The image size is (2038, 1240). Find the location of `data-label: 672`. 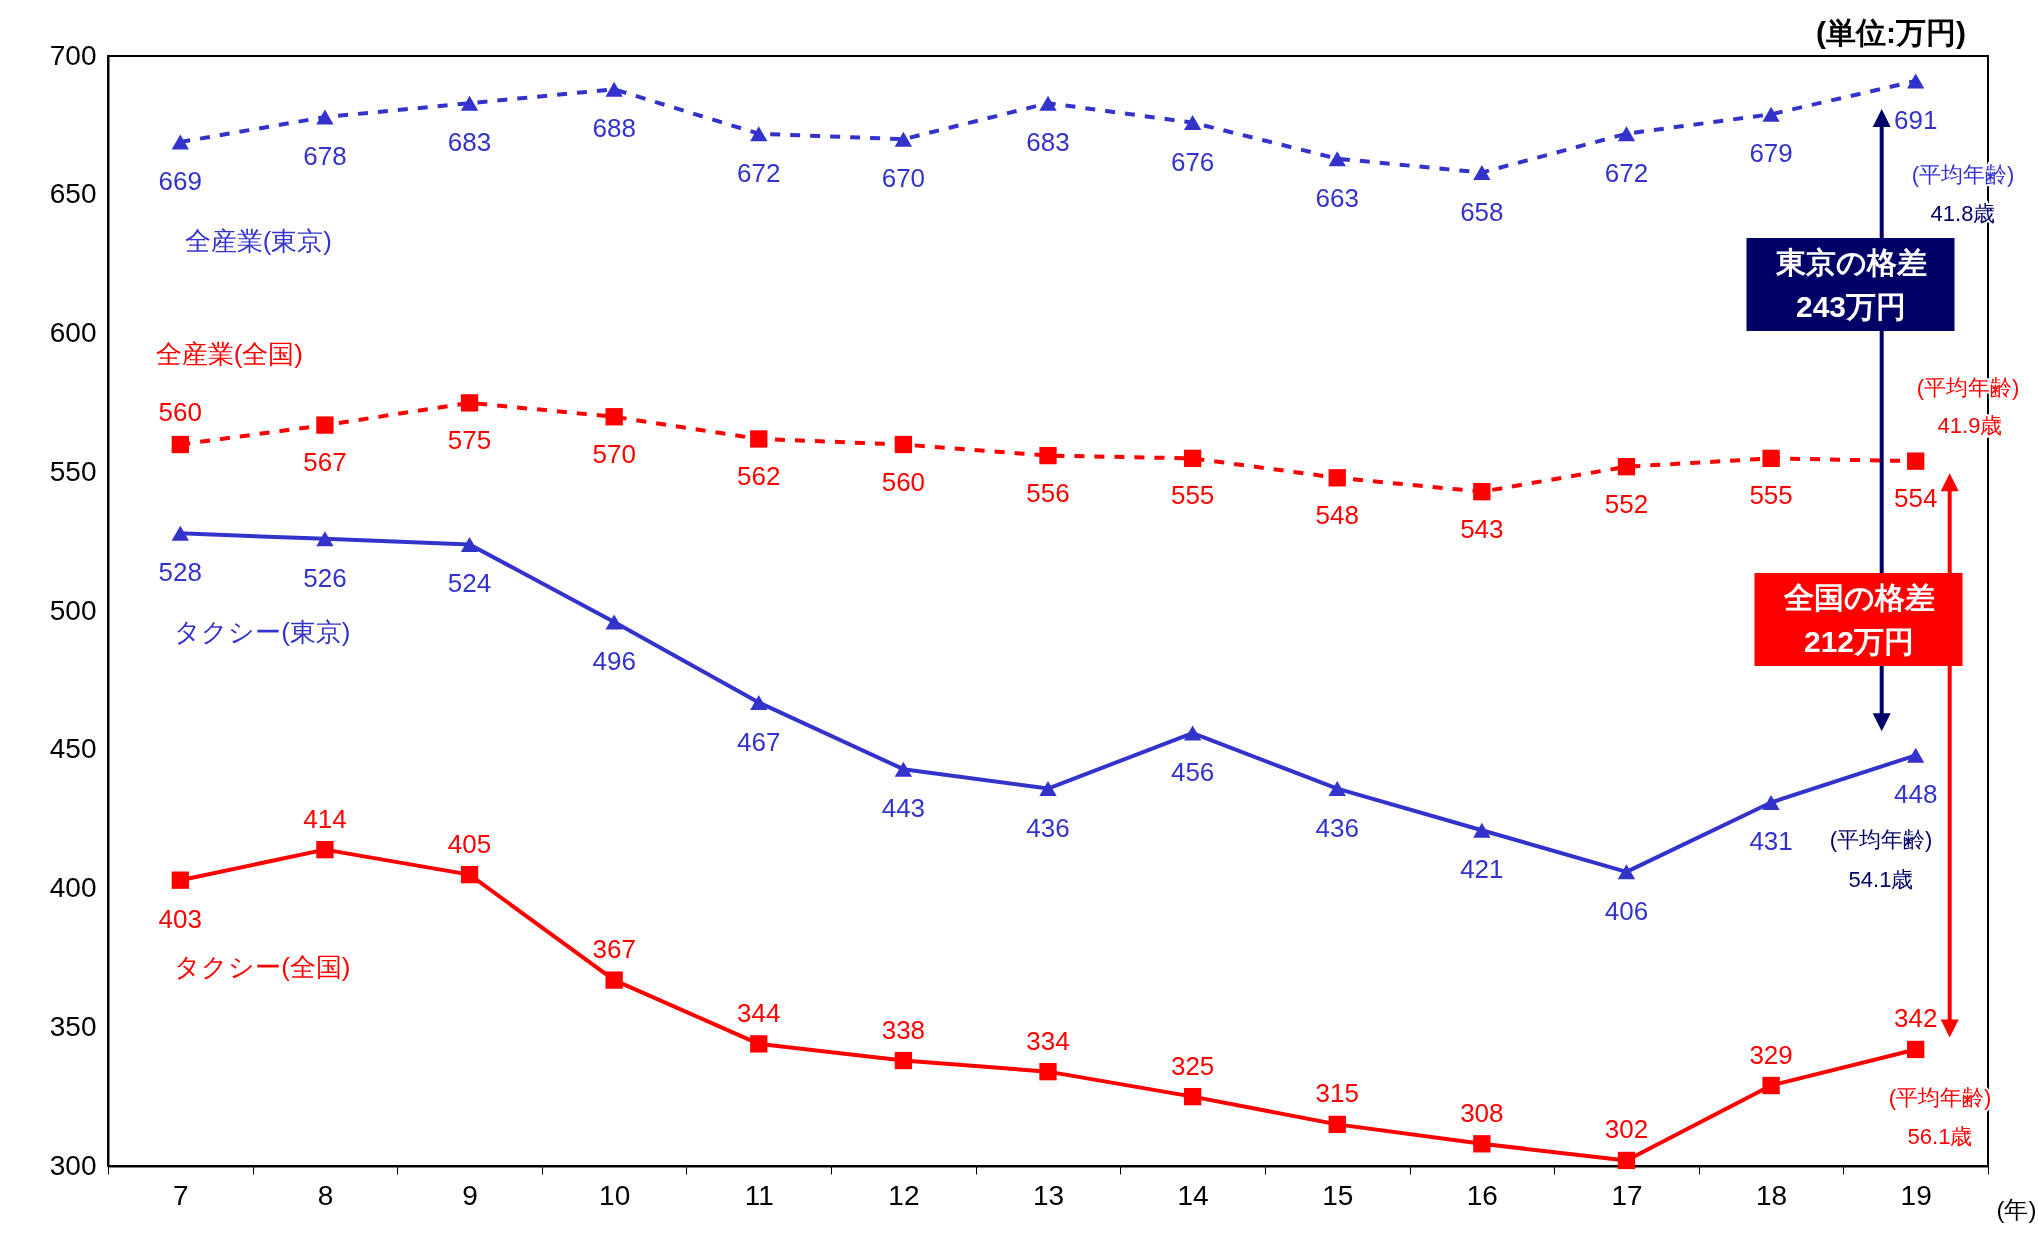

data-label: 672 is located at coordinates (1626, 172).